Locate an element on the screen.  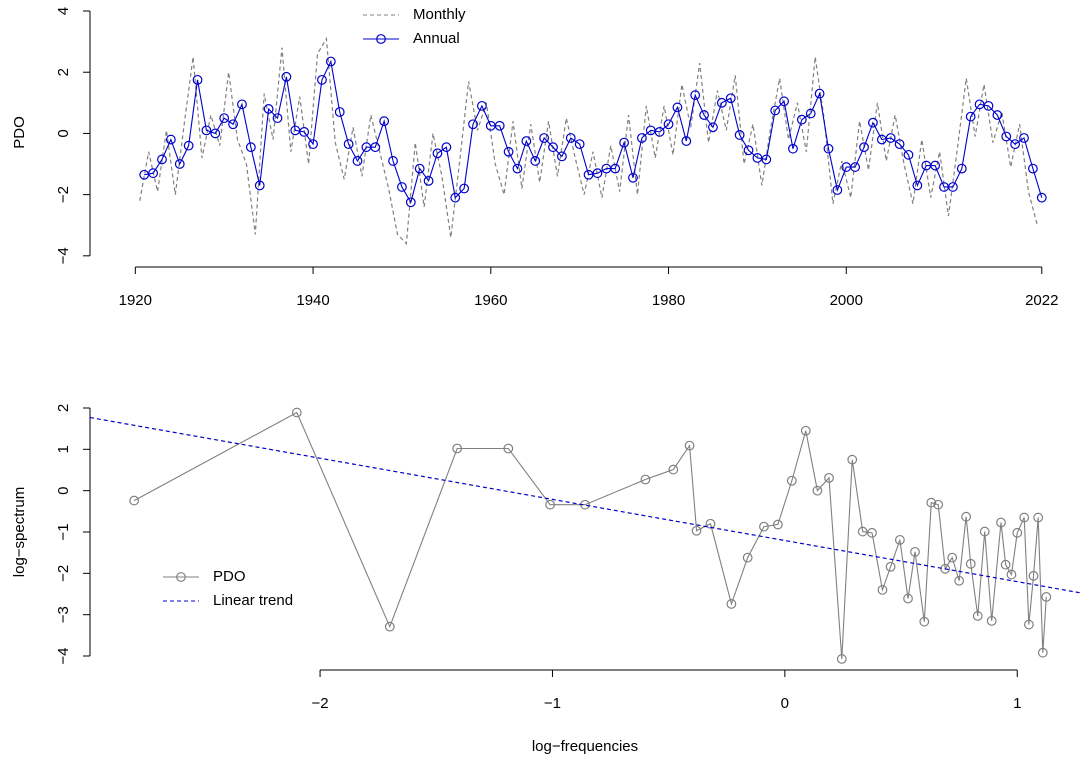
y-tick-label: 4 is located at coordinates (63, 11).